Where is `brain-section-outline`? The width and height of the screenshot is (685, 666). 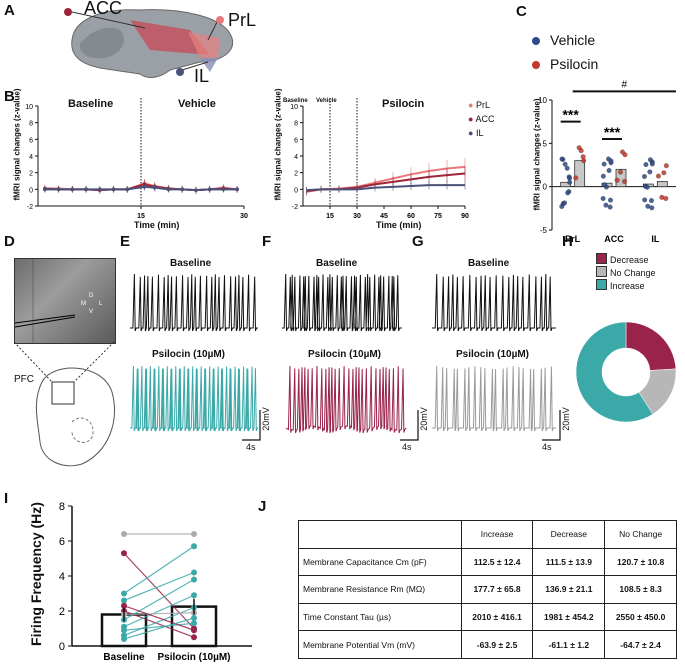
brain-section-outline is located at coordinates (64, 404).